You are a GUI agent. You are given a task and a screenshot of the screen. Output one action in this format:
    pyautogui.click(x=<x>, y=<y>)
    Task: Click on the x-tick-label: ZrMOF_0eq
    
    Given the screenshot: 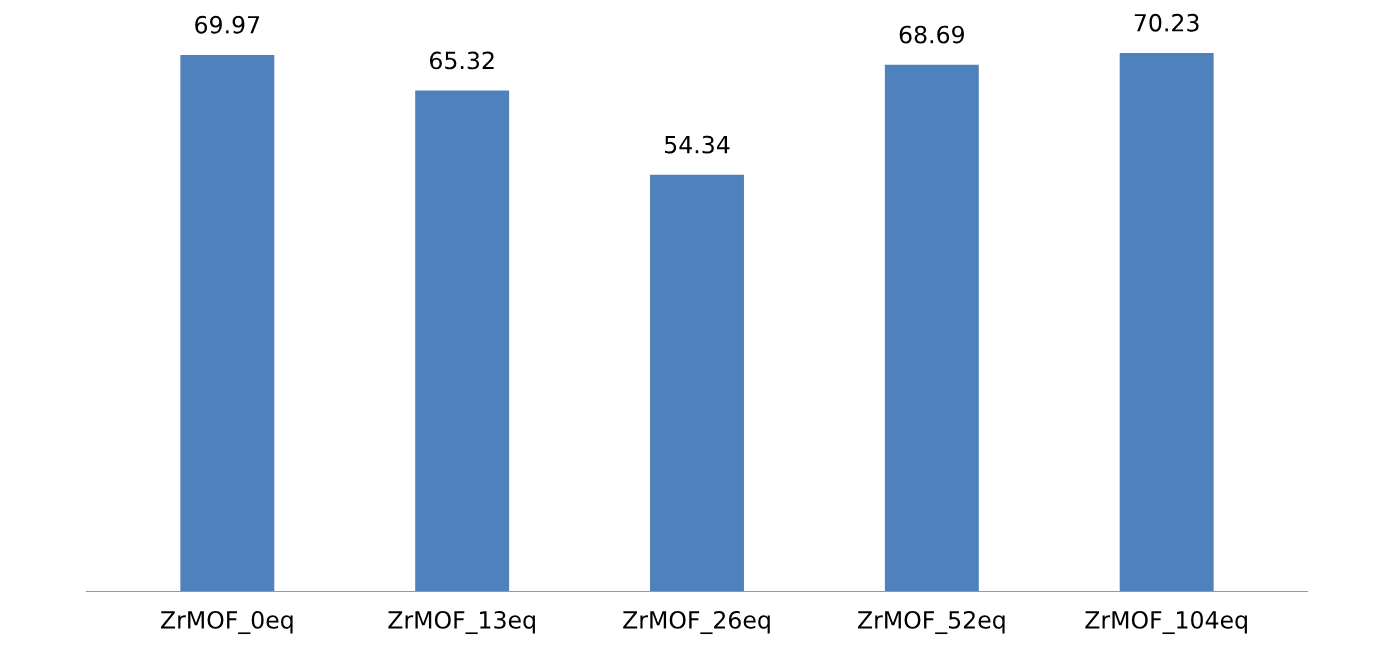 What is the action you would take?
    pyautogui.click(x=227, y=622)
    